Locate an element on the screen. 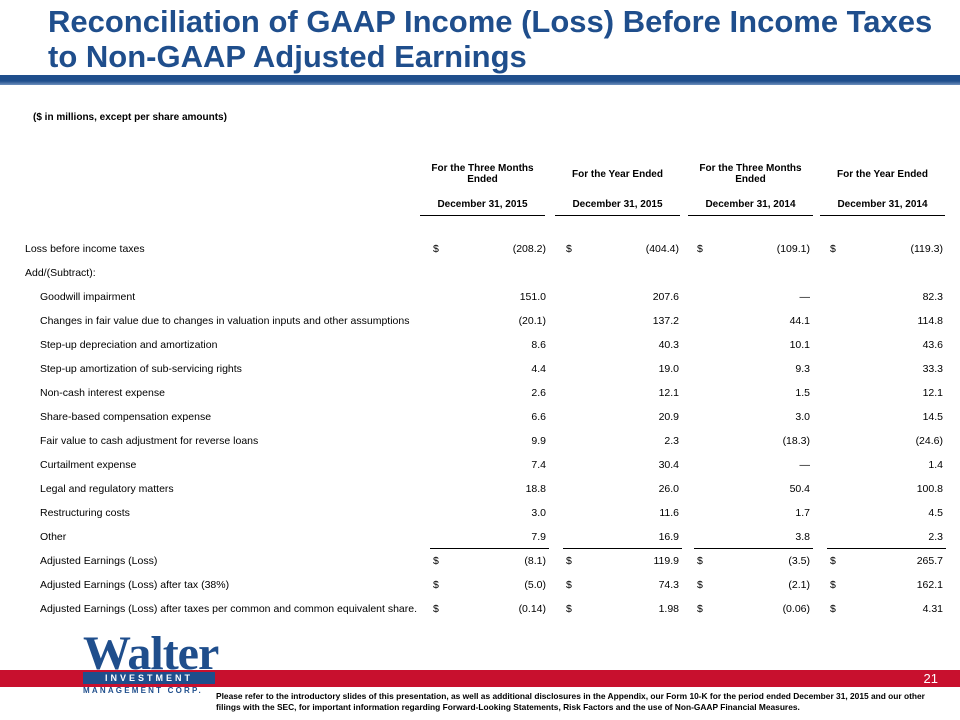 This screenshot has height=720, width=960. cell-value: 6.6 is located at coordinates (538, 417).